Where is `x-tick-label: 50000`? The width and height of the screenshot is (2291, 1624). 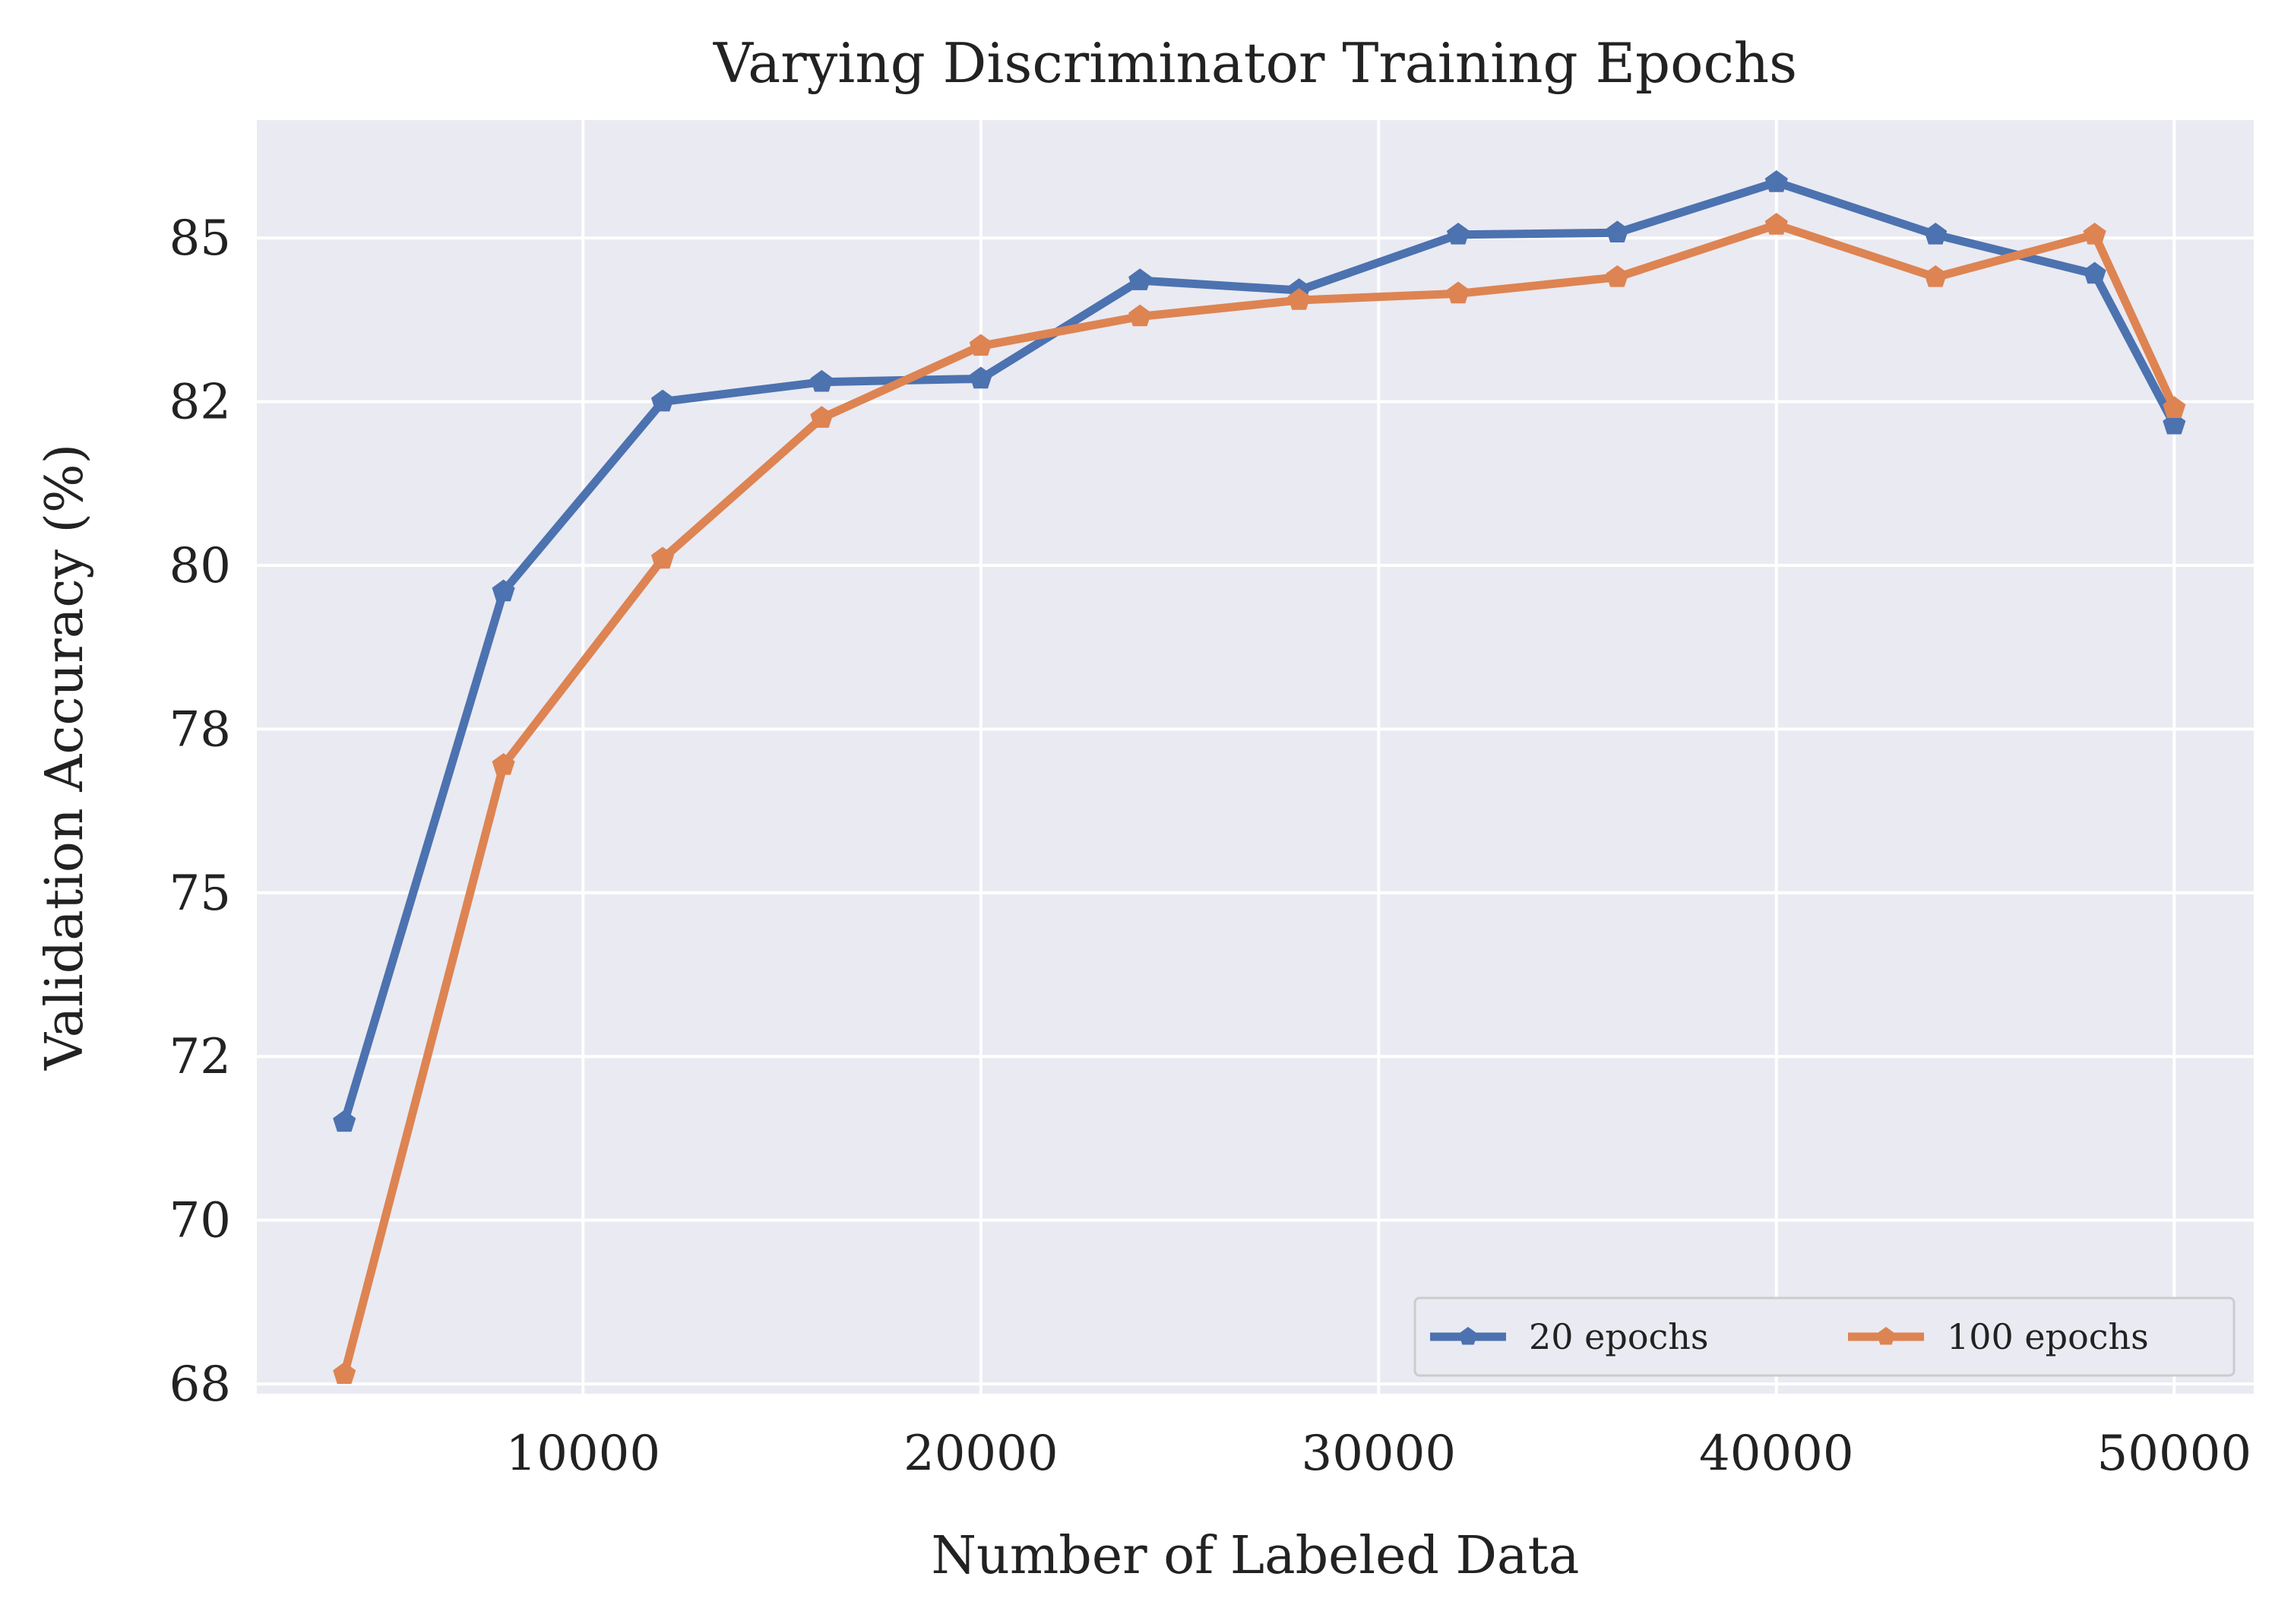
x-tick-label: 50000 is located at coordinates (2174, 1454).